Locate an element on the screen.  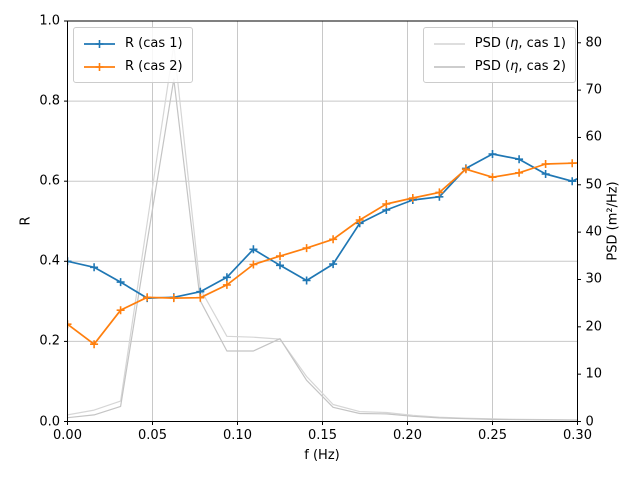
legend-entry: PSD (η, cas 1) is located at coordinates (499, 43).